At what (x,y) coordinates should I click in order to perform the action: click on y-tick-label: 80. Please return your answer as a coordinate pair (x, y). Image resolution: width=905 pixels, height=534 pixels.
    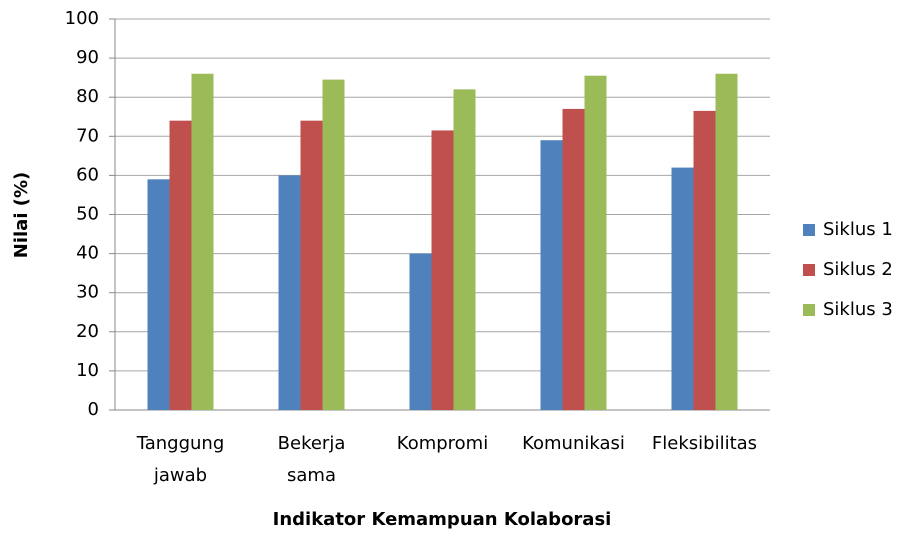
    Looking at the image, I should click on (87, 96).